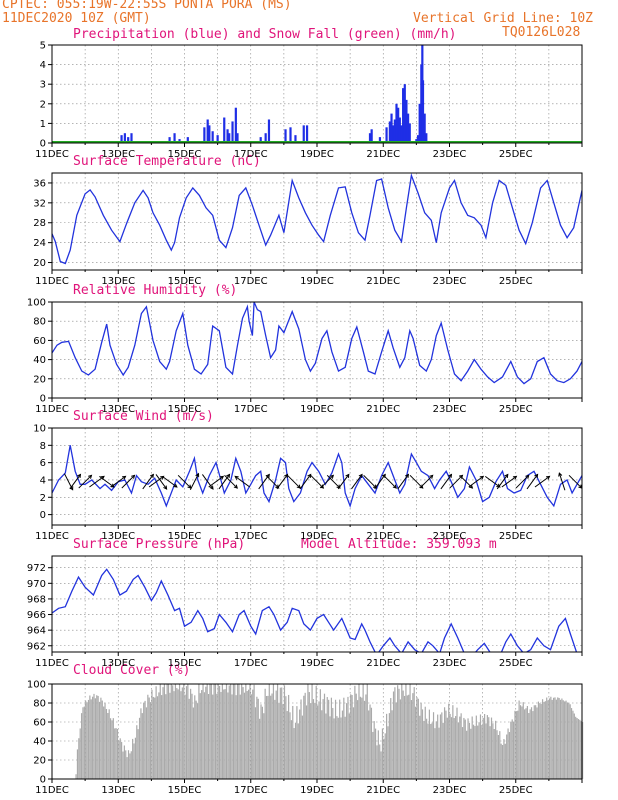 The height and width of the screenshot is (800, 618). I want to click on temp-xtick-label: 19DEC, so click(317, 281).